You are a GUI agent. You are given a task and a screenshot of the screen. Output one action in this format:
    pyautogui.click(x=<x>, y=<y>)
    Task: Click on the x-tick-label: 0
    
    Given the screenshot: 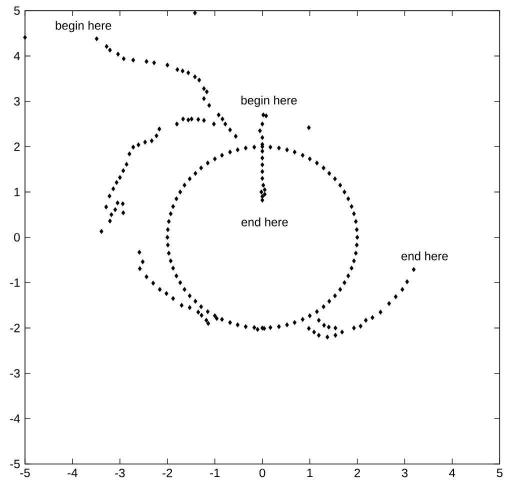 What is the action you would take?
    pyautogui.click(x=262, y=473)
    